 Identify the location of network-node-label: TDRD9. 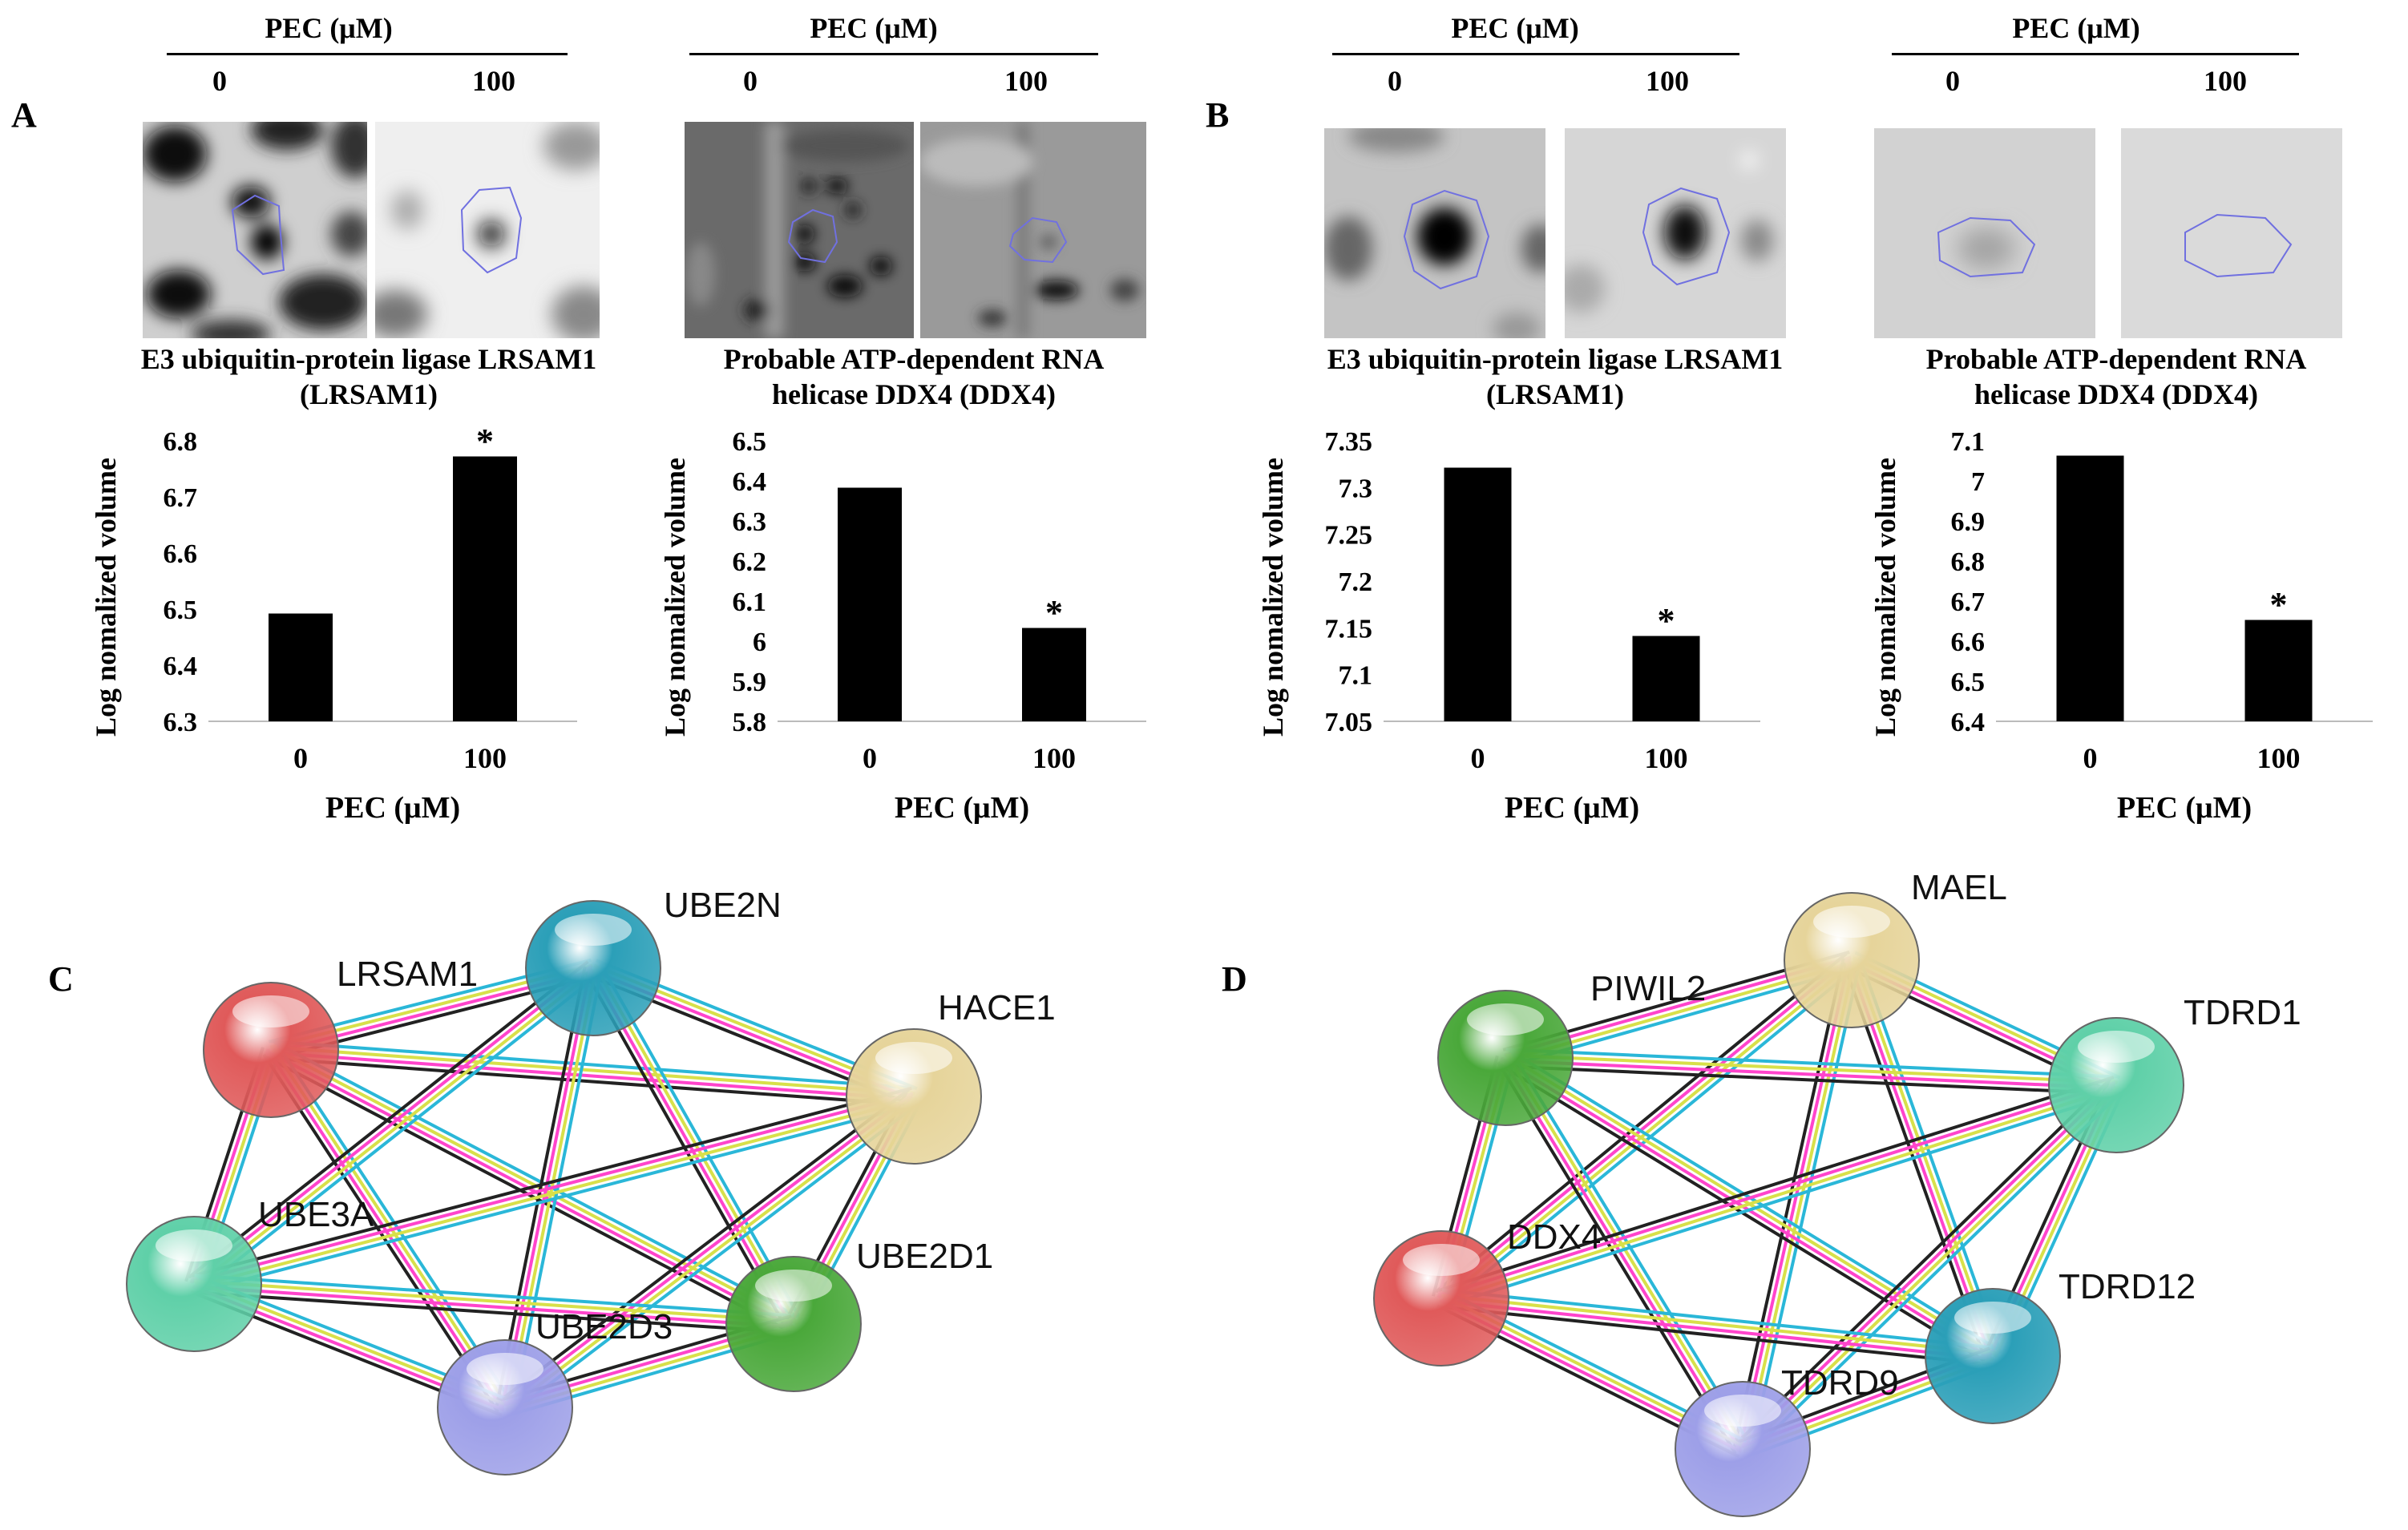
(1840, 1383).